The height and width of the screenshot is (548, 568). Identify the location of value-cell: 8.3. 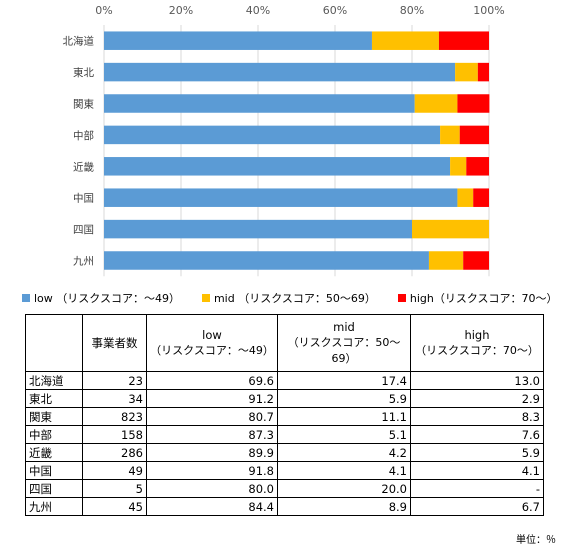
(477, 416).